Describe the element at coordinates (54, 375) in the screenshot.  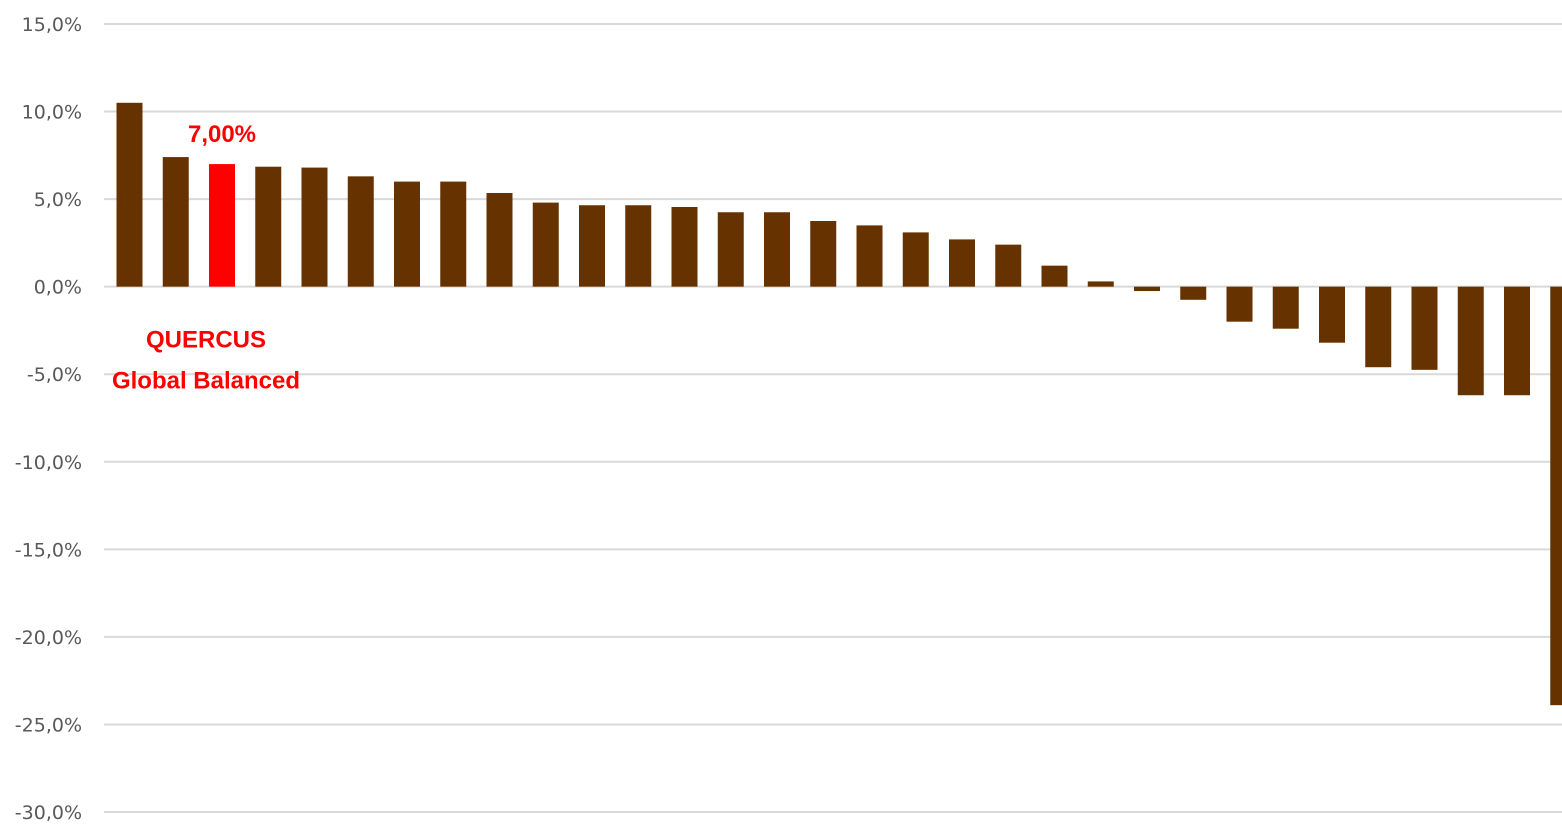
I see `y-tick-label: -5,0%` at that location.